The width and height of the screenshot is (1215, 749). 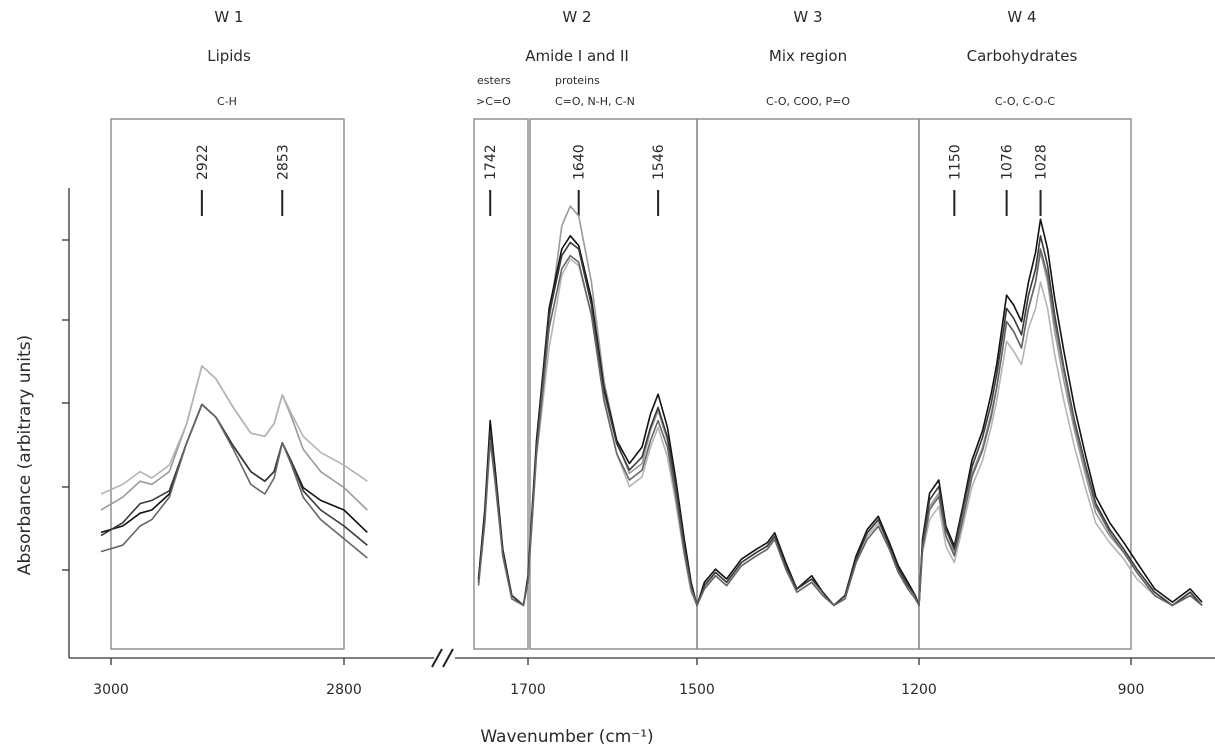 What do you see at coordinates (491, 162) in the screenshot?
I see `peak-label: 1742` at bounding box center [491, 162].